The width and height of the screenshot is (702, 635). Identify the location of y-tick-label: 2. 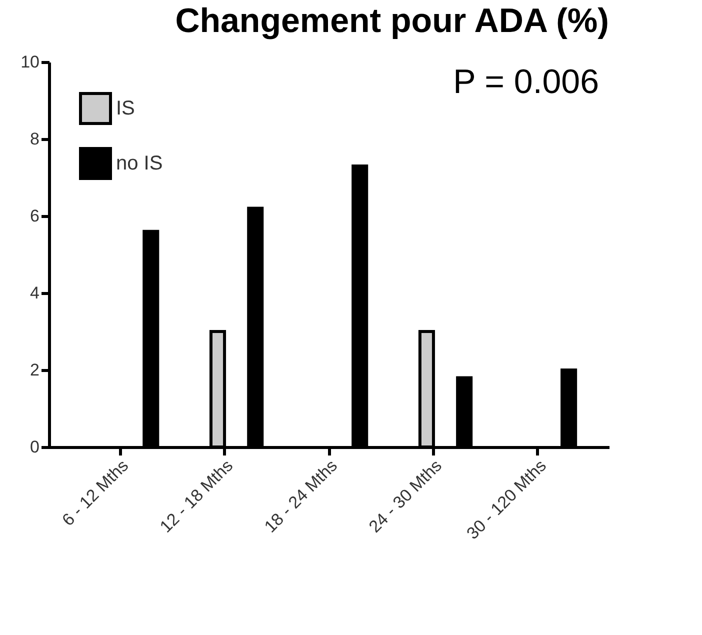
(35, 370).